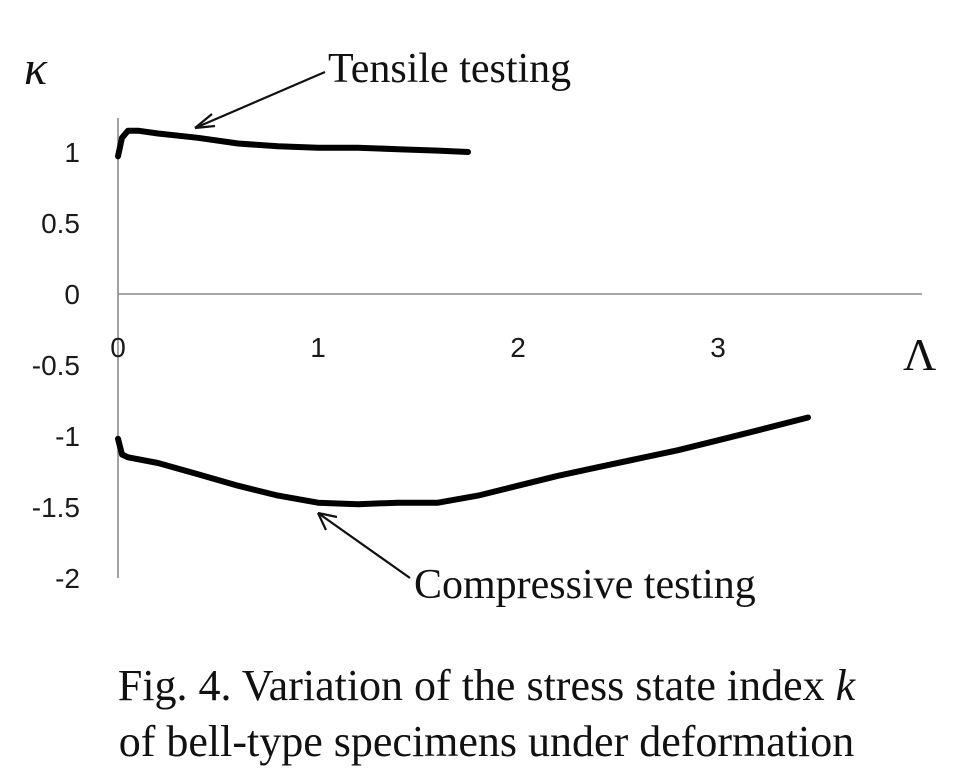  I want to click on series-line-tensile, so click(293, 143).